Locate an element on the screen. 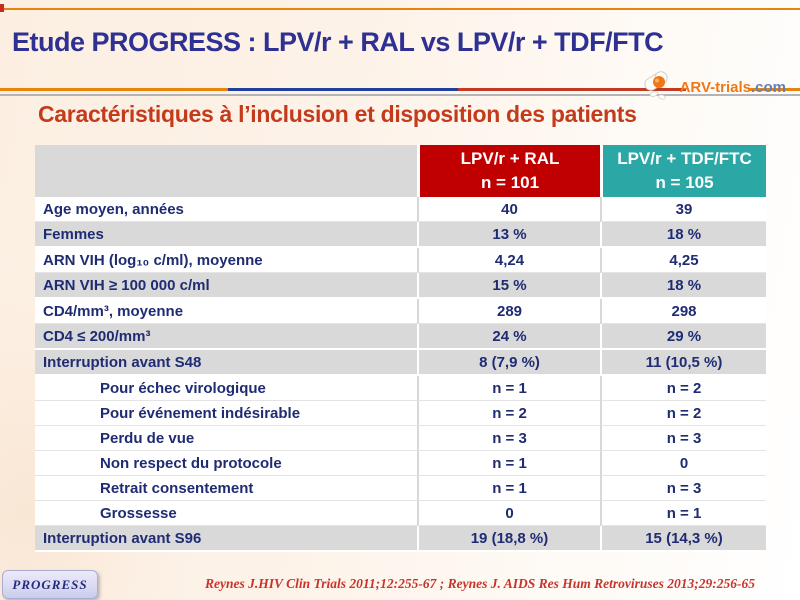  row-value-ral: 0 is located at coordinates (508, 513).